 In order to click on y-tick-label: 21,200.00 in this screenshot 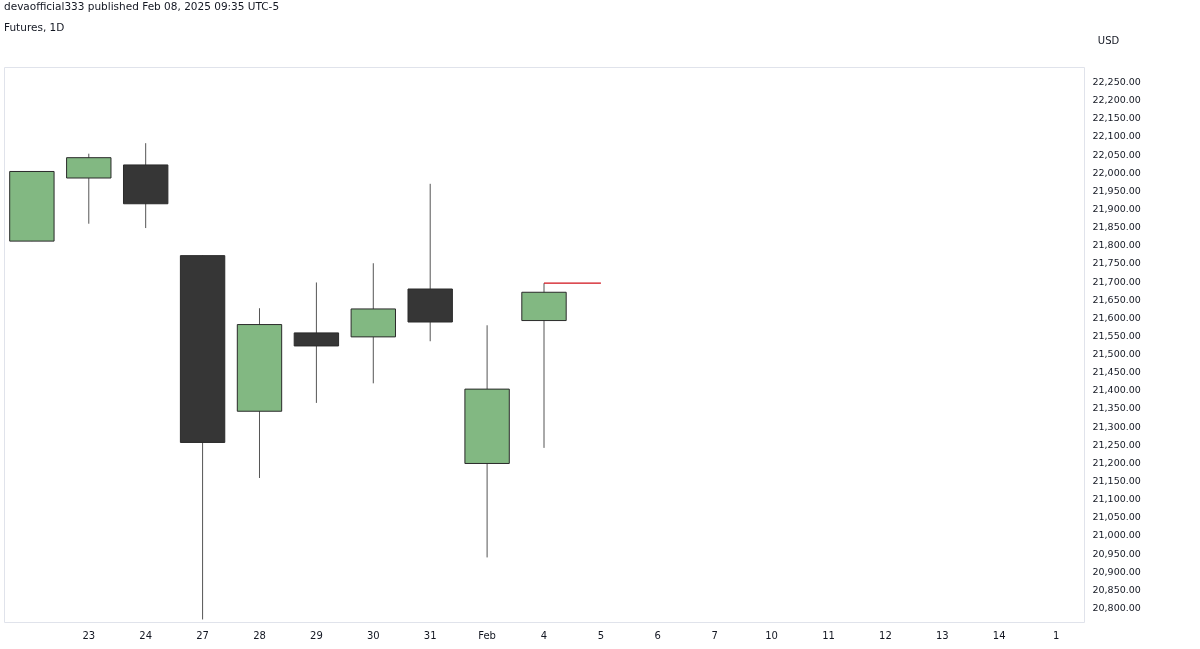, I will do `click(1116, 462)`.